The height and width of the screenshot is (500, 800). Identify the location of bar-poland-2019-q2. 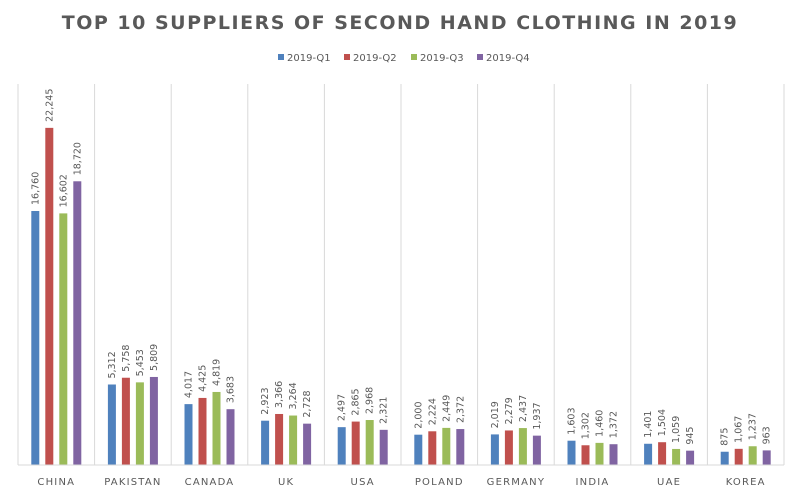
(432, 448).